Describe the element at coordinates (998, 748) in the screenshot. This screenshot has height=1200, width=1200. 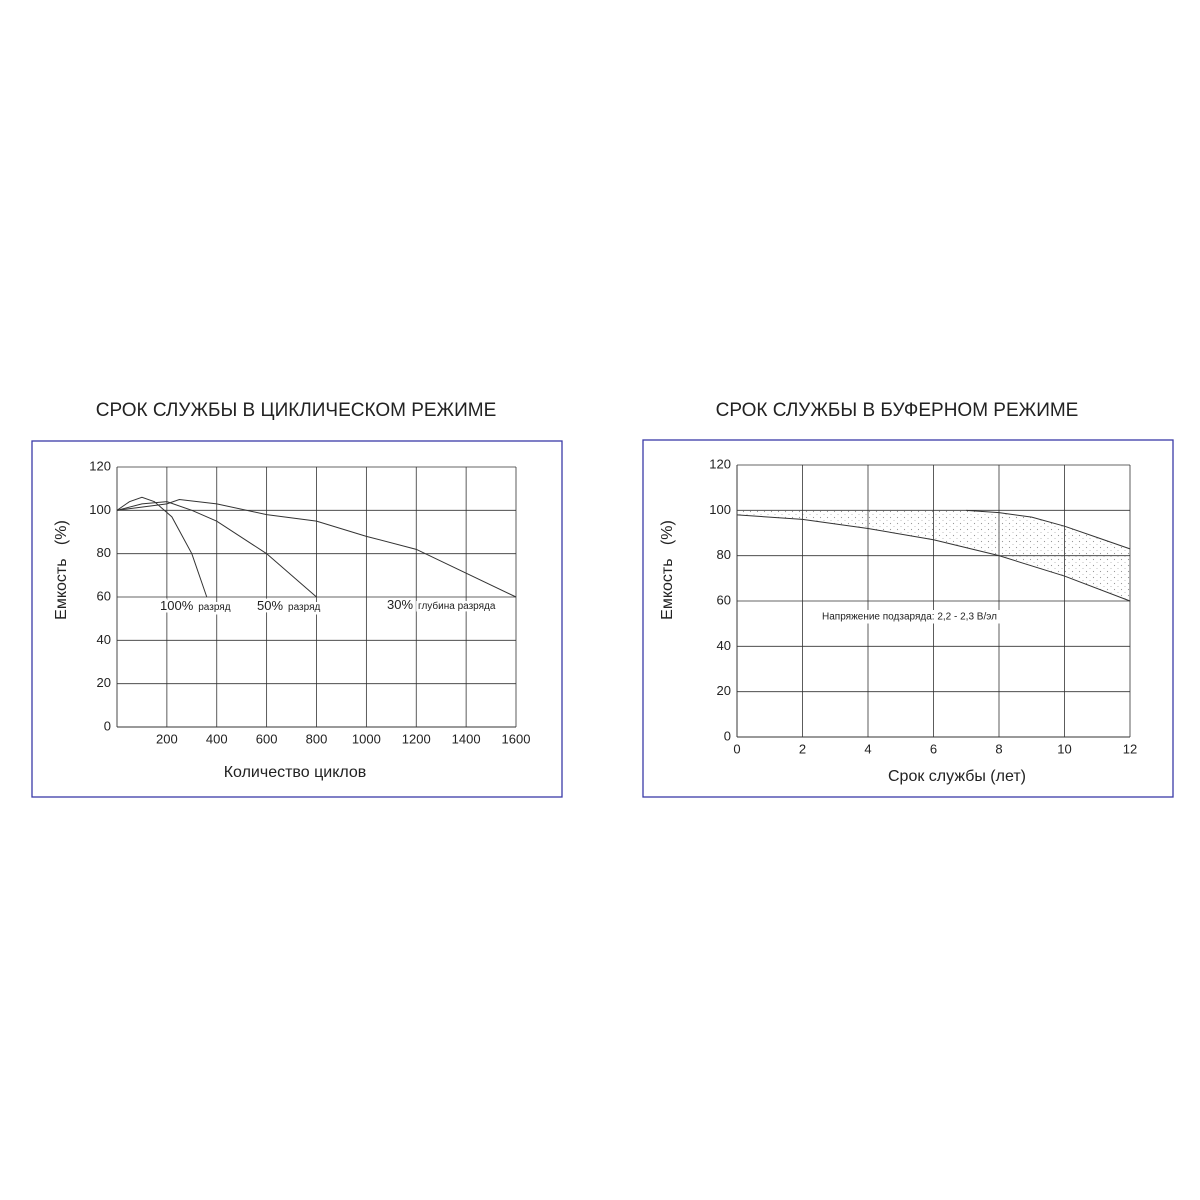
I see `x-tick-label: 8` at that location.